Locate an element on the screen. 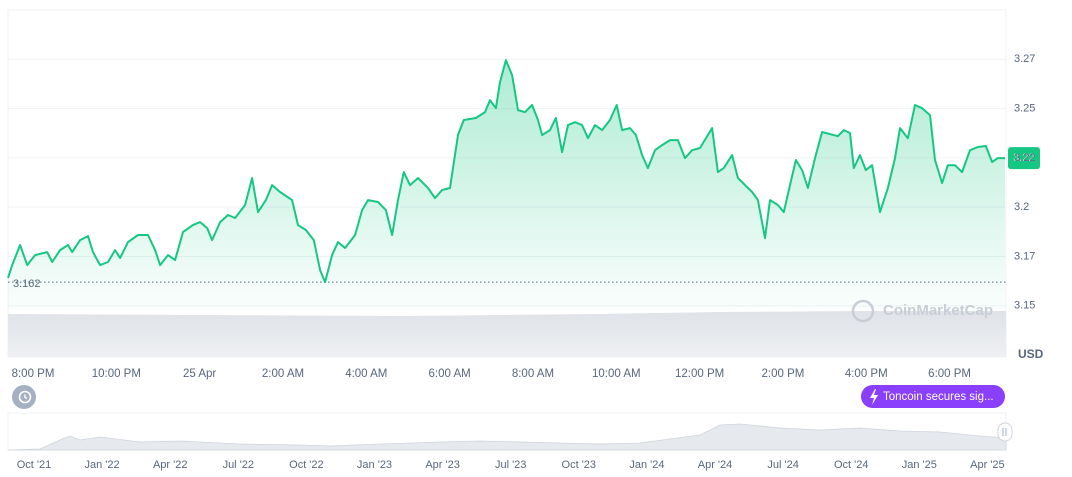  y-tick-label: 3.22 is located at coordinates (1024, 158).